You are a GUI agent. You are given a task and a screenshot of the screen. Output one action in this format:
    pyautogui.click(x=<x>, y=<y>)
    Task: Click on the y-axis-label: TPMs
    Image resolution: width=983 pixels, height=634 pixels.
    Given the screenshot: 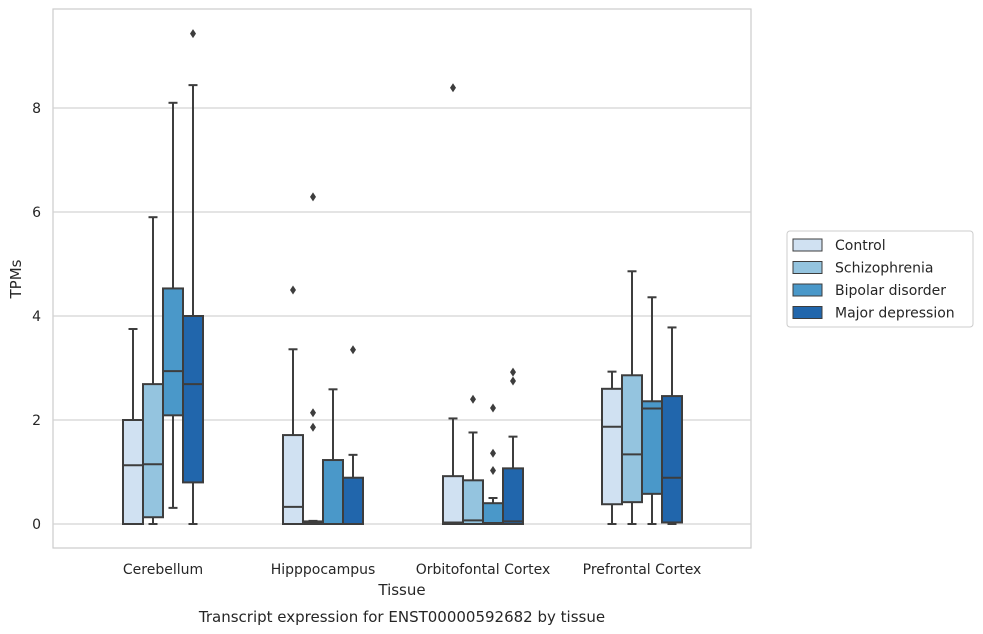 What is the action you would take?
    pyautogui.click(x=16, y=279)
    